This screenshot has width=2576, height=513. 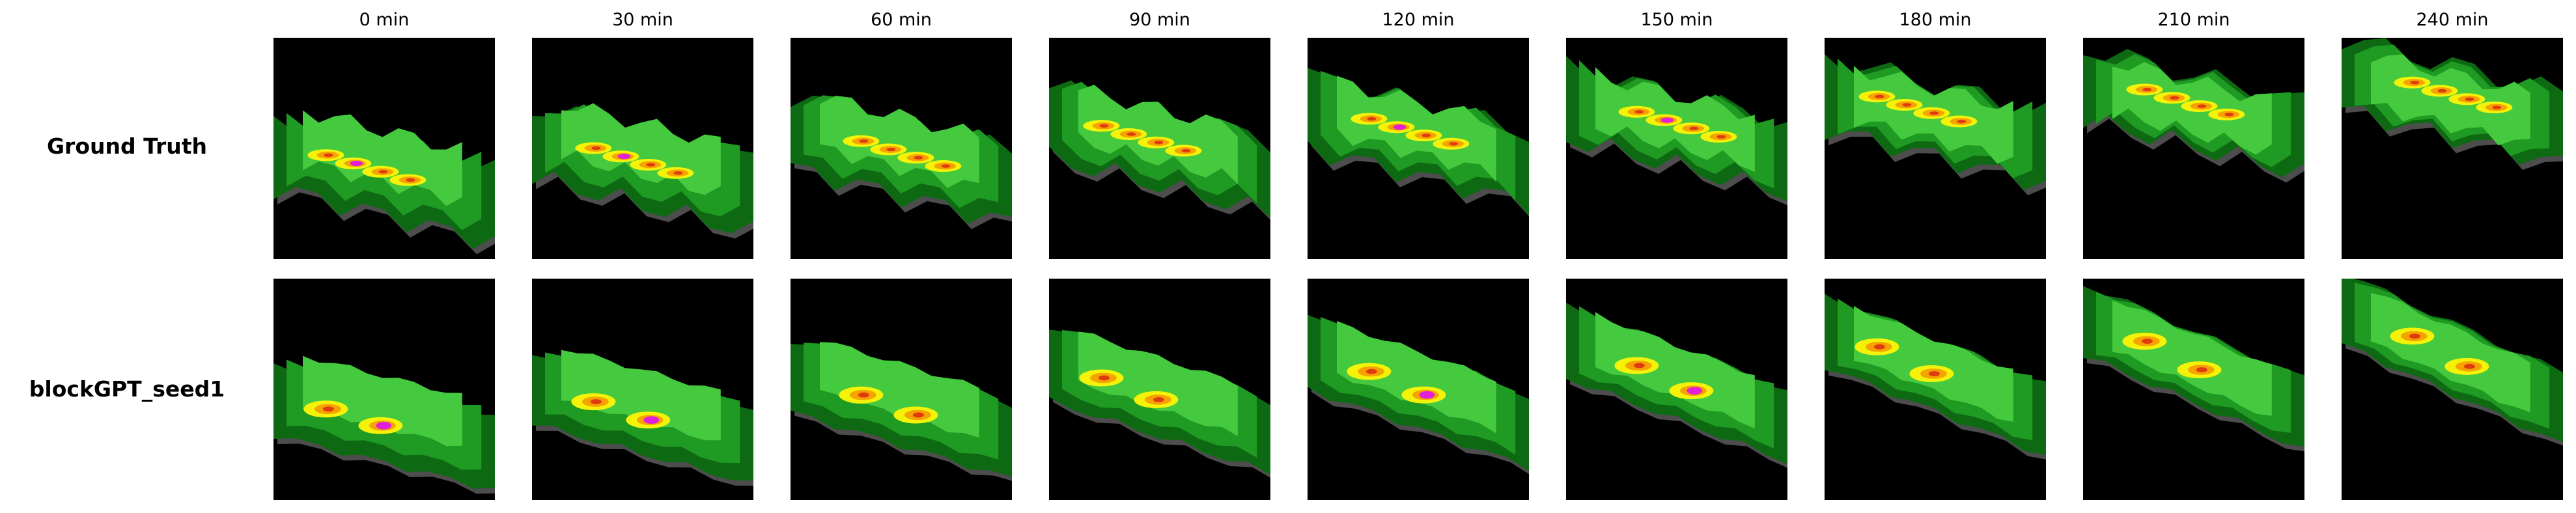 I want to click on column-title: 60 min, so click(x=902, y=20).